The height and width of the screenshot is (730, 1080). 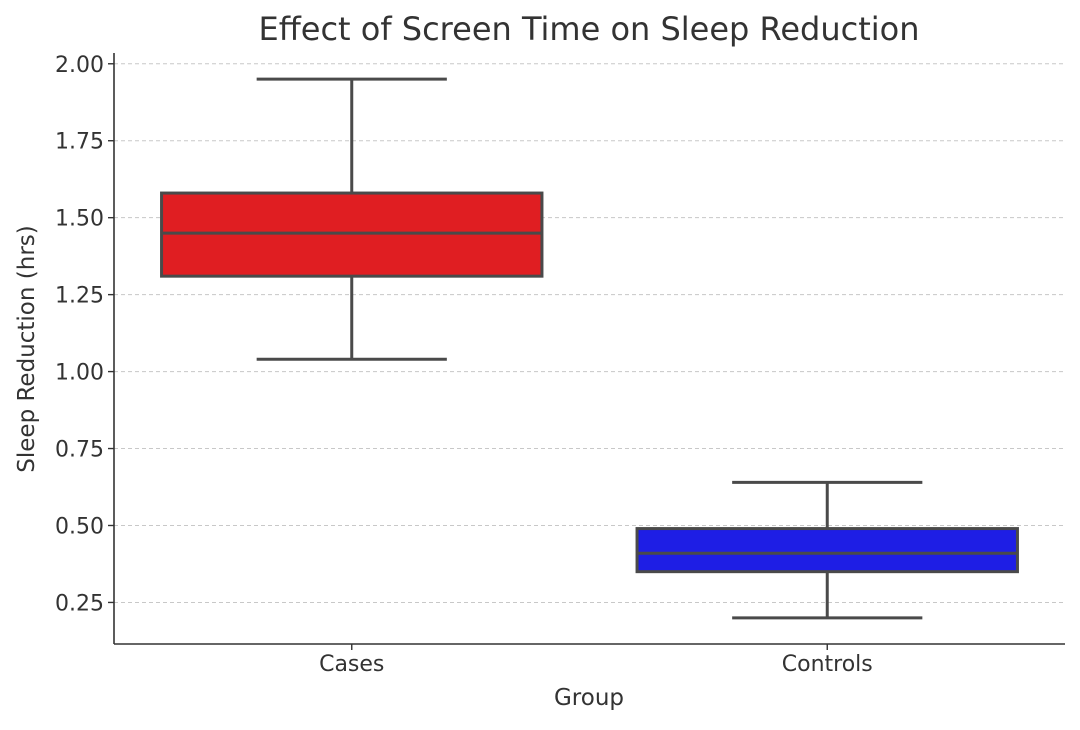 I want to click on box-controls, so click(x=827, y=550).